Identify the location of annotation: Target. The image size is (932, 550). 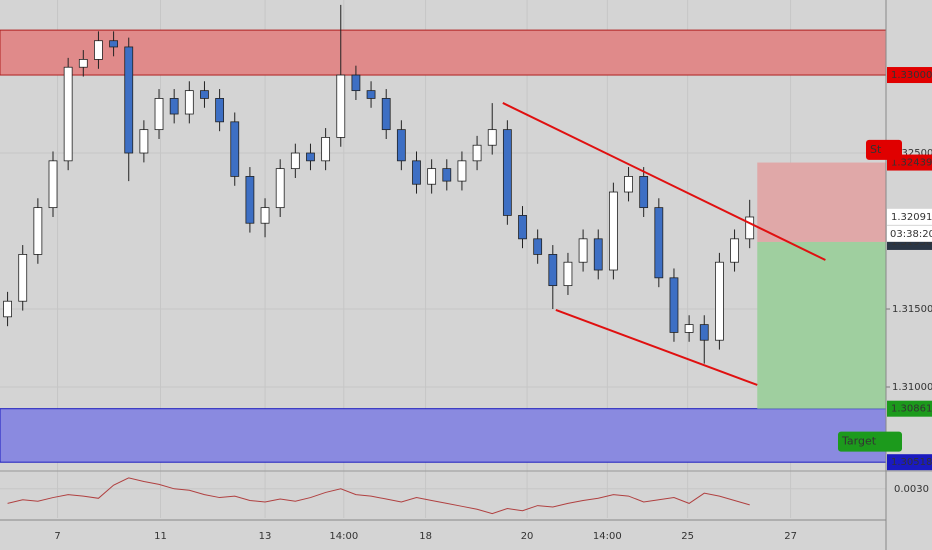
(859, 441).